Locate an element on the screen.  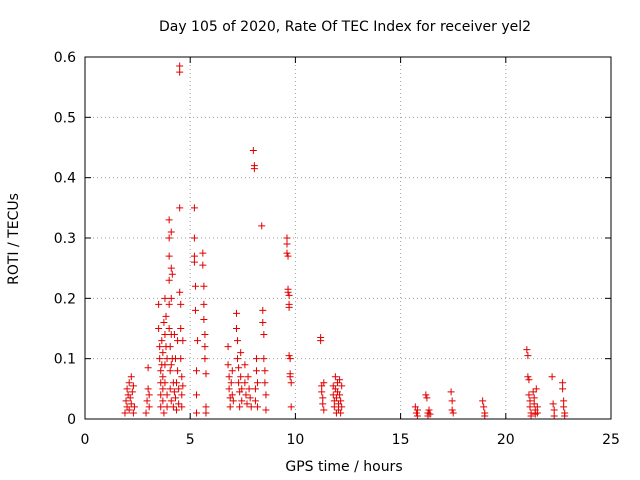
x-tick-label: 25 is located at coordinates (611, 440).